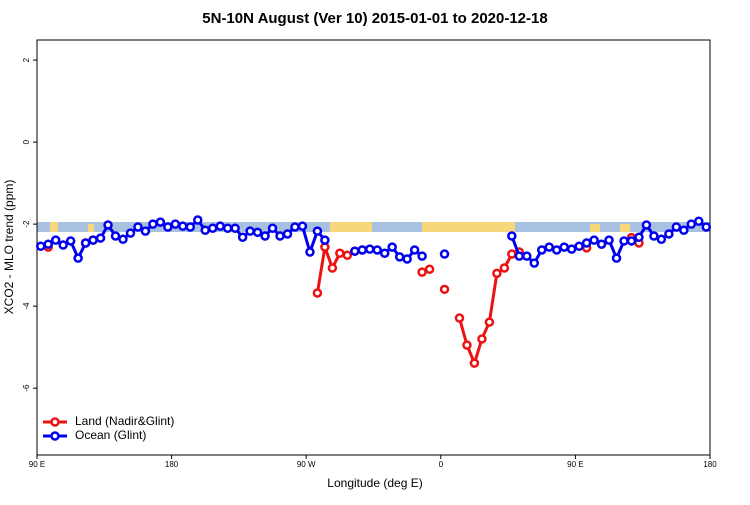 This screenshot has height=505, width=750. What do you see at coordinates (441, 464) in the screenshot?
I see `x-tick-label: 0` at bounding box center [441, 464].